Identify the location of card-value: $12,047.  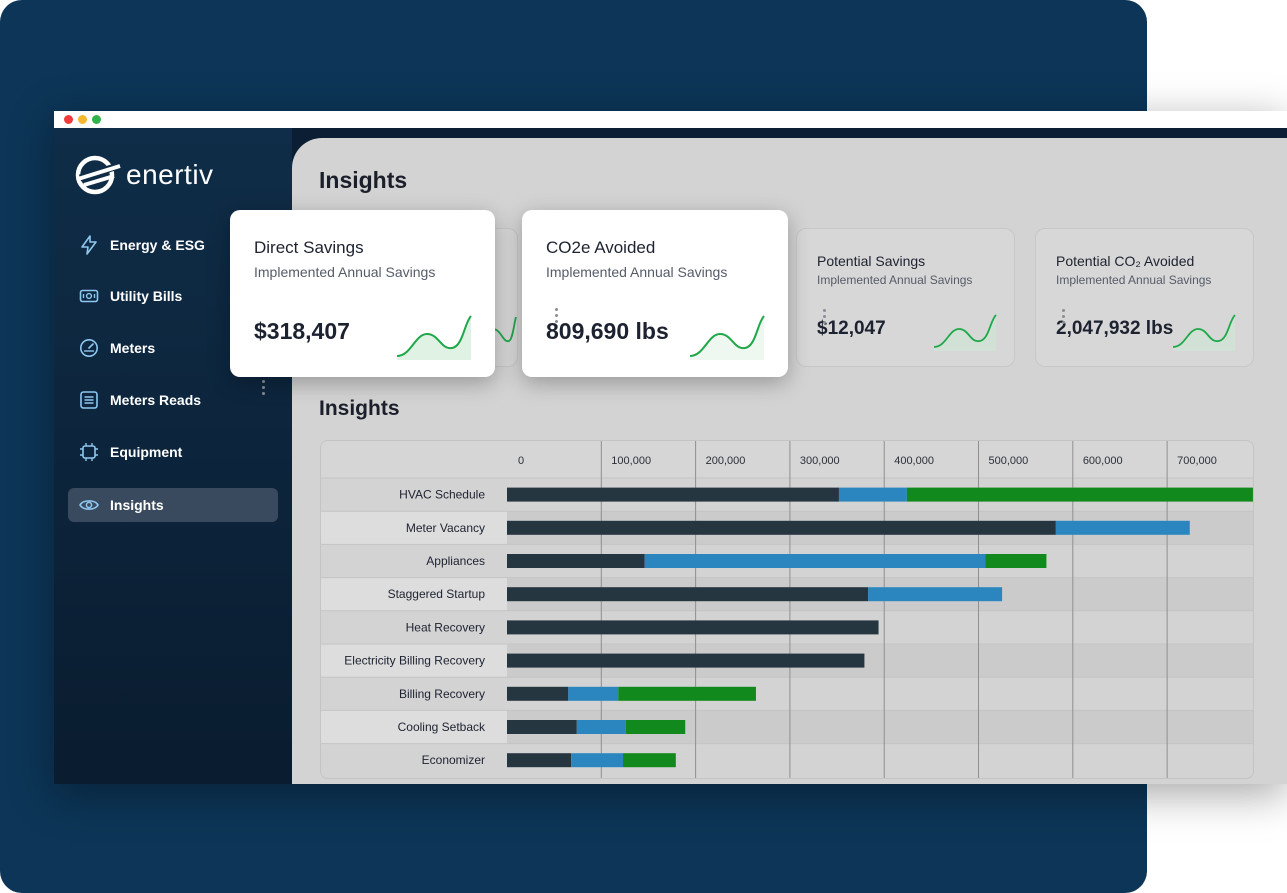
(851, 328).